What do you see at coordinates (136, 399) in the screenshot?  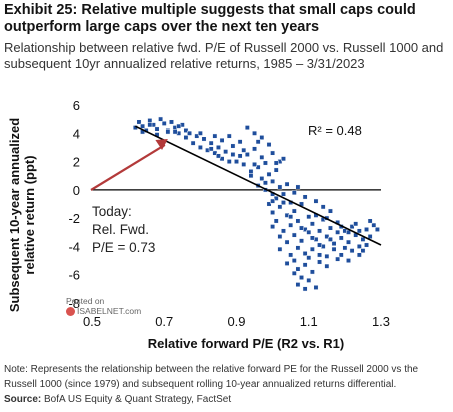 I see `source-text: BofA US Equity & Quant Strategy, FactSet` at bounding box center [136, 399].